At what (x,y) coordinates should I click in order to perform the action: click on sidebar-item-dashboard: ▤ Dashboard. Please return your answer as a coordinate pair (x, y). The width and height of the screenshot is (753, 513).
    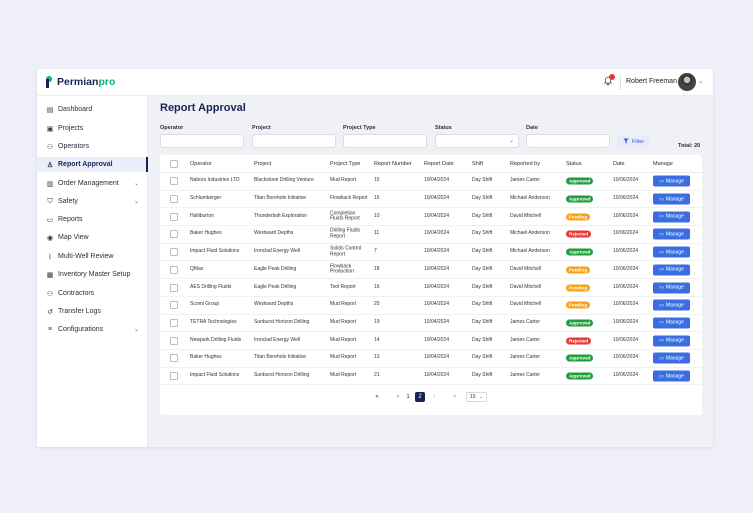
    Looking at the image, I should click on (92, 109).